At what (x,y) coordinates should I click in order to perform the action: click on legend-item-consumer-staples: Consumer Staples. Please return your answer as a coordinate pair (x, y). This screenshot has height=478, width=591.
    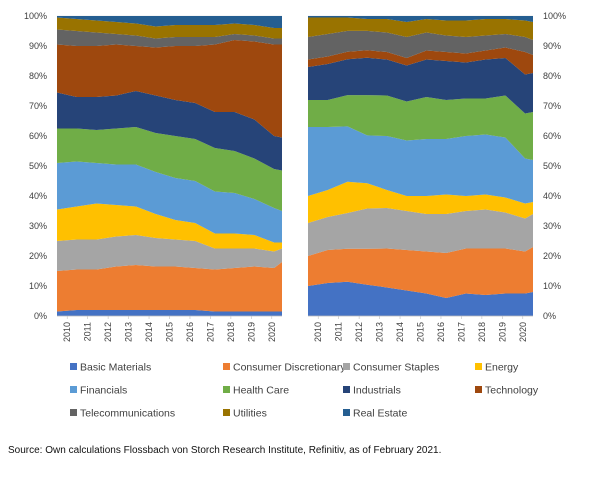
    Looking at the image, I should click on (391, 368).